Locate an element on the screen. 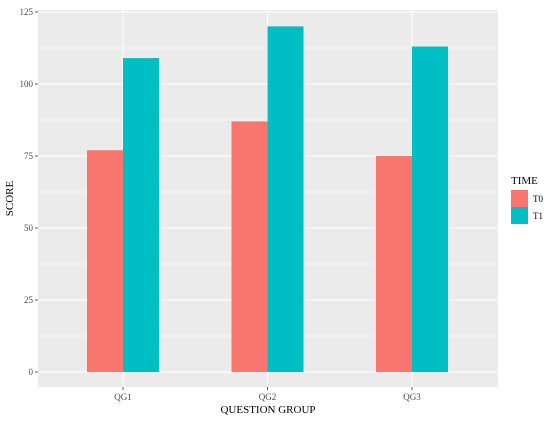 The image size is (550, 425). bar-qg2-t0 is located at coordinates (249, 246).